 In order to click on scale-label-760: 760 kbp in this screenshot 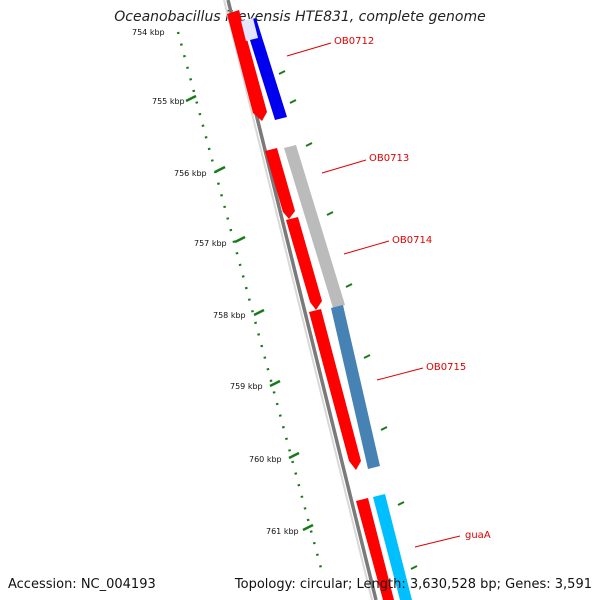, I will do `click(265, 459)`.